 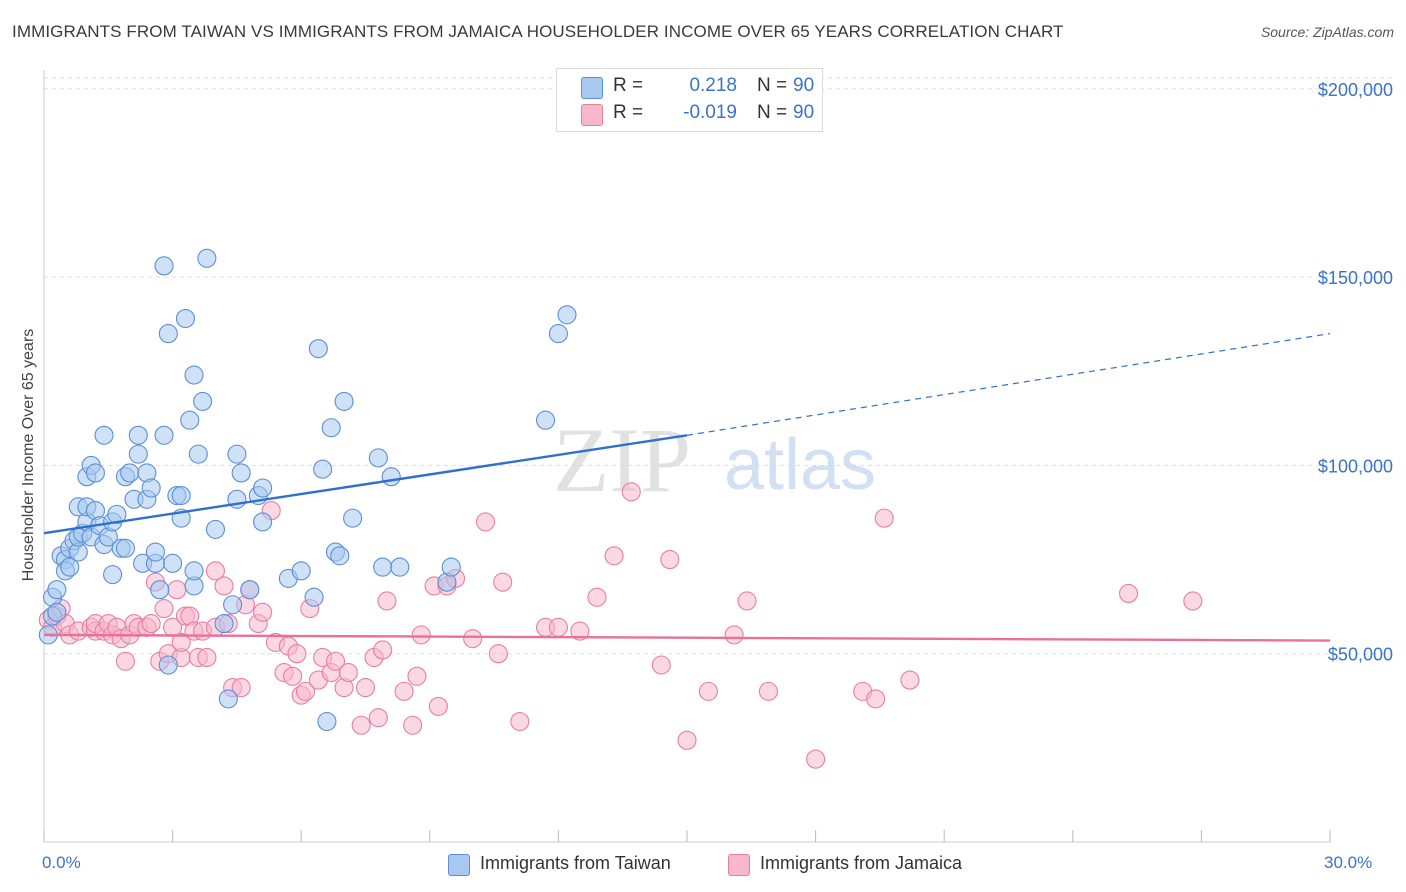 What do you see at coordinates (575, 863) in the screenshot?
I see `legend-label-taiwan: Immigrants from Taiwan` at bounding box center [575, 863].